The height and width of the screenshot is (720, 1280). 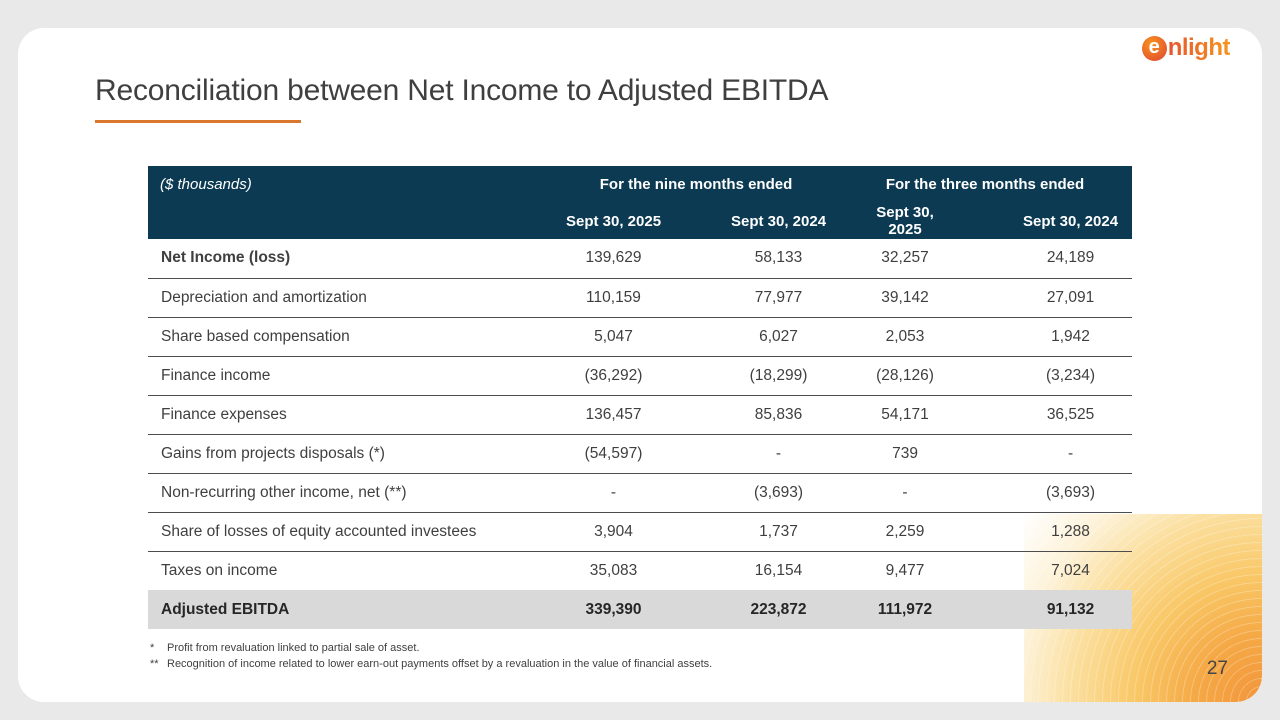 I want to click on row-label: Taxes on income, so click(x=219, y=570).